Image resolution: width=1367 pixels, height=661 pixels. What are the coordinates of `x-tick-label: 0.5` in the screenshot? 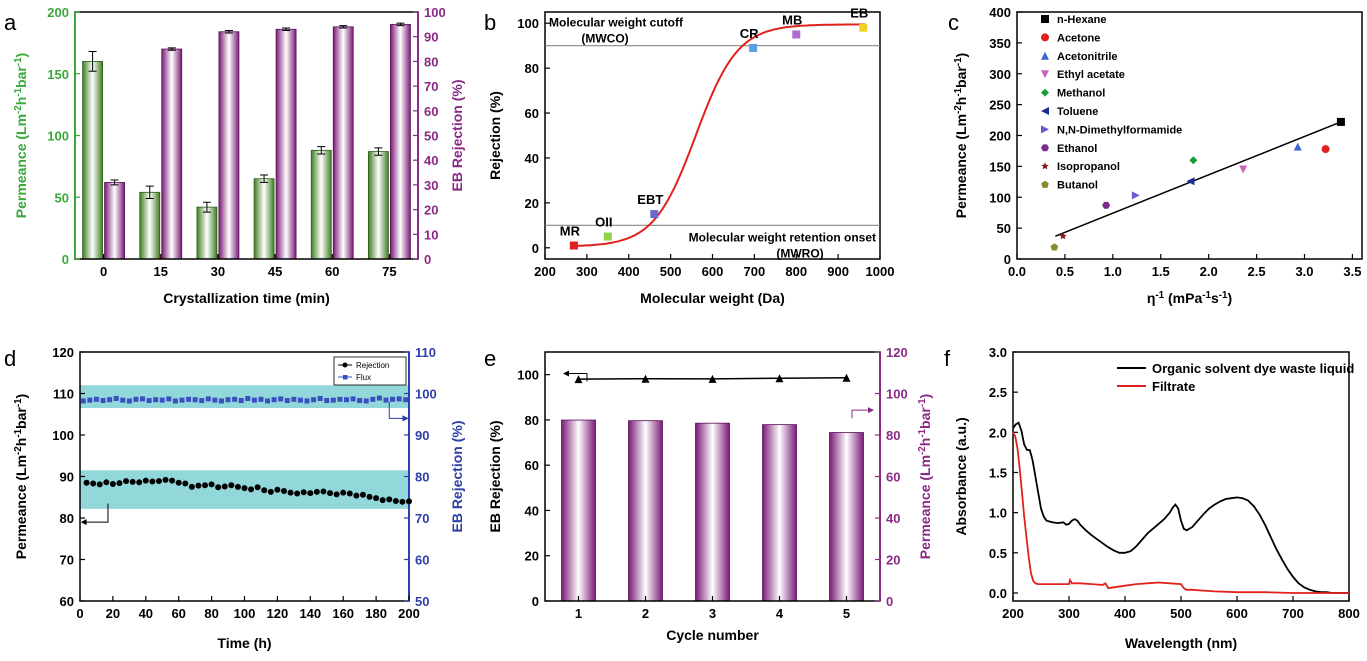 It's located at (1065, 271).